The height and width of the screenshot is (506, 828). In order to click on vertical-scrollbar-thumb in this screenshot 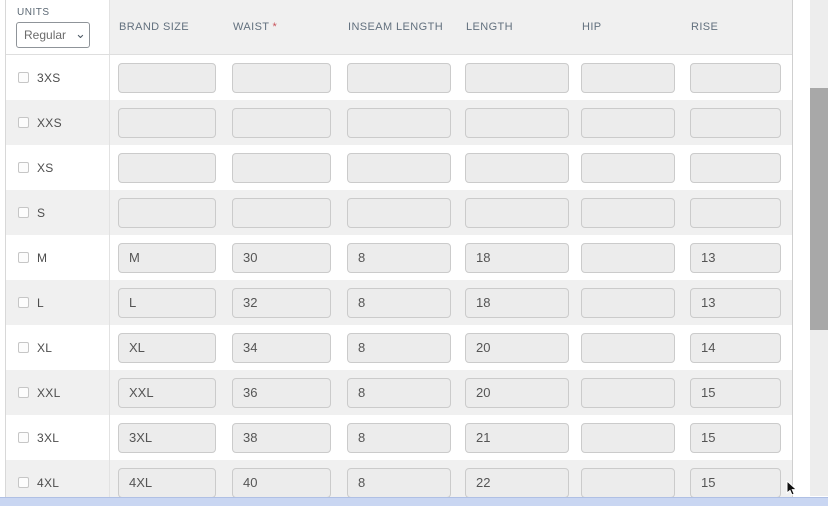, I will do `click(819, 209)`.